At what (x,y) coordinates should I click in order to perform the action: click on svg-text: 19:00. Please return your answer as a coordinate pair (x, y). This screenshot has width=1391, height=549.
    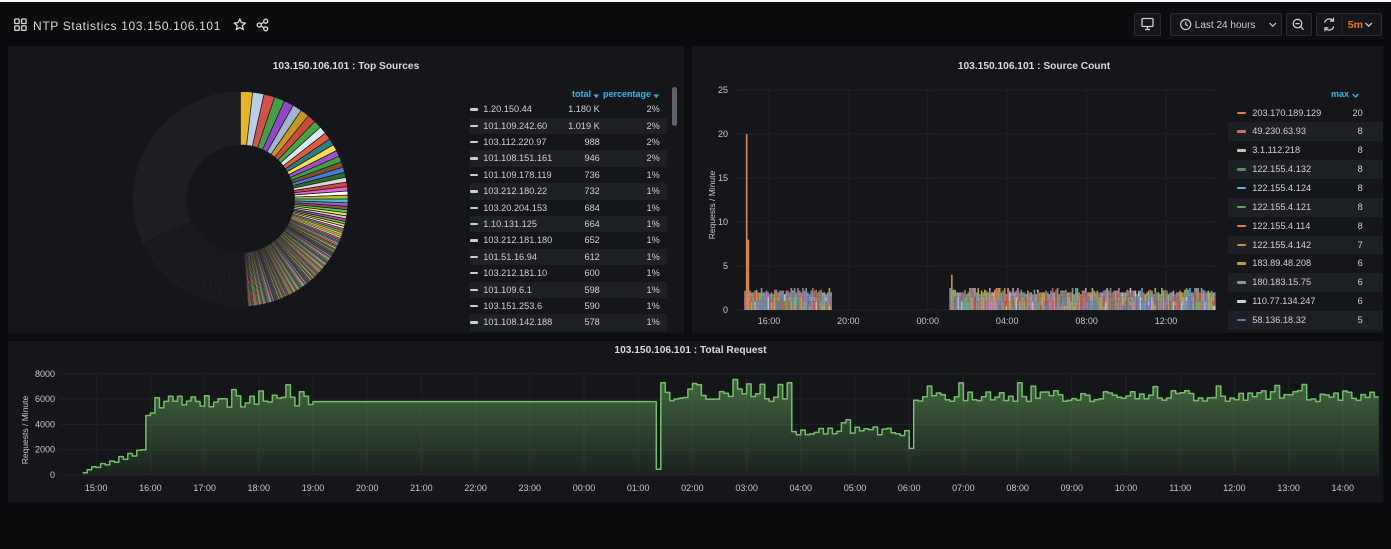
    Looking at the image, I should click on (313, 488).